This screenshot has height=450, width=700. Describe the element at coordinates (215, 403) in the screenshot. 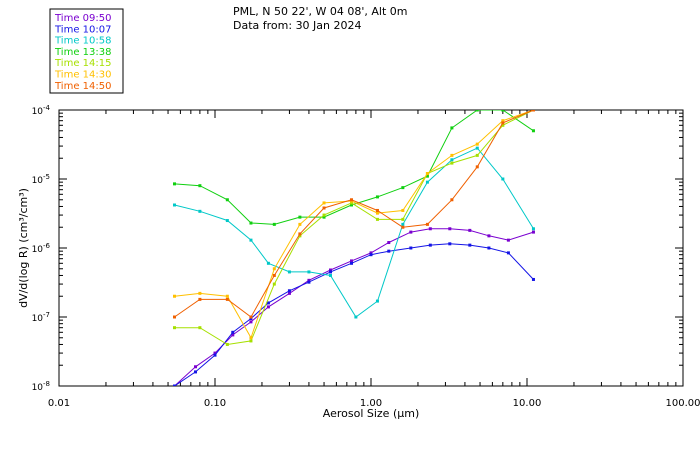

I see `x-tick-label: 0.10` at that location.